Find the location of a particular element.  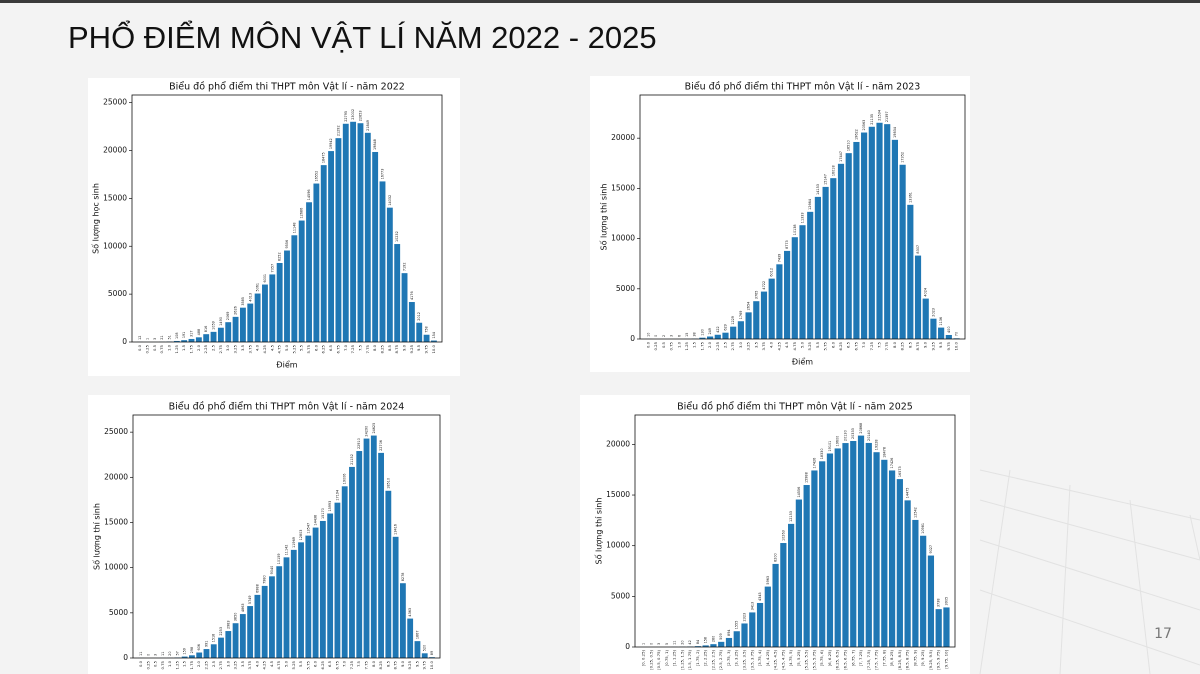

data-label: 11969 is located at coordinates (294, 542).